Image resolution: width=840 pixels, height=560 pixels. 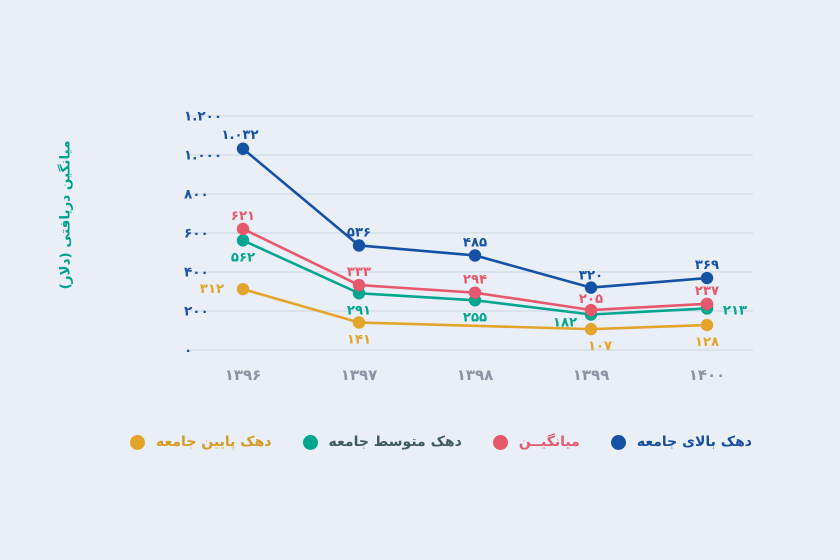 What do you see at coordinates (707, 291) in the screenshot?
I see `data-label-mean-1400: ۲۳۷` at bounding box center [707, 291].